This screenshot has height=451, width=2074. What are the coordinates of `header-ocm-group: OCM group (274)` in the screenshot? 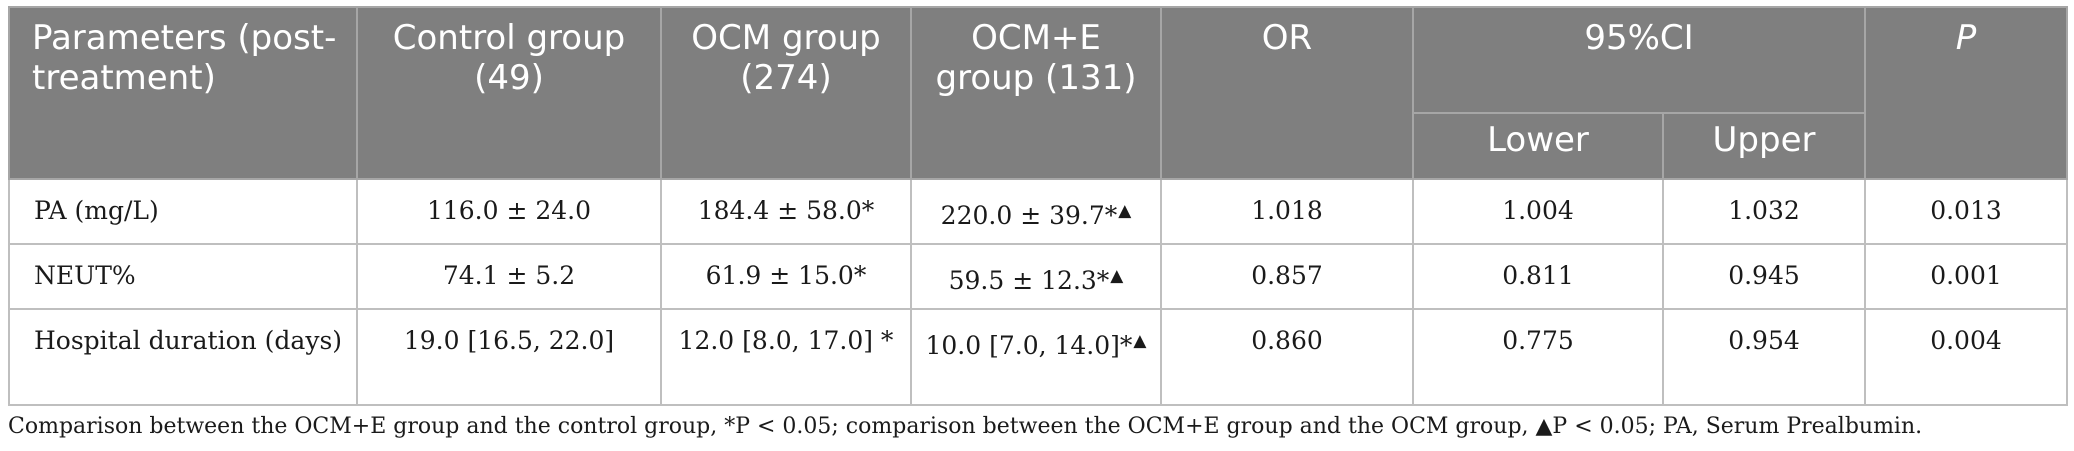 It's located at (786, 93).